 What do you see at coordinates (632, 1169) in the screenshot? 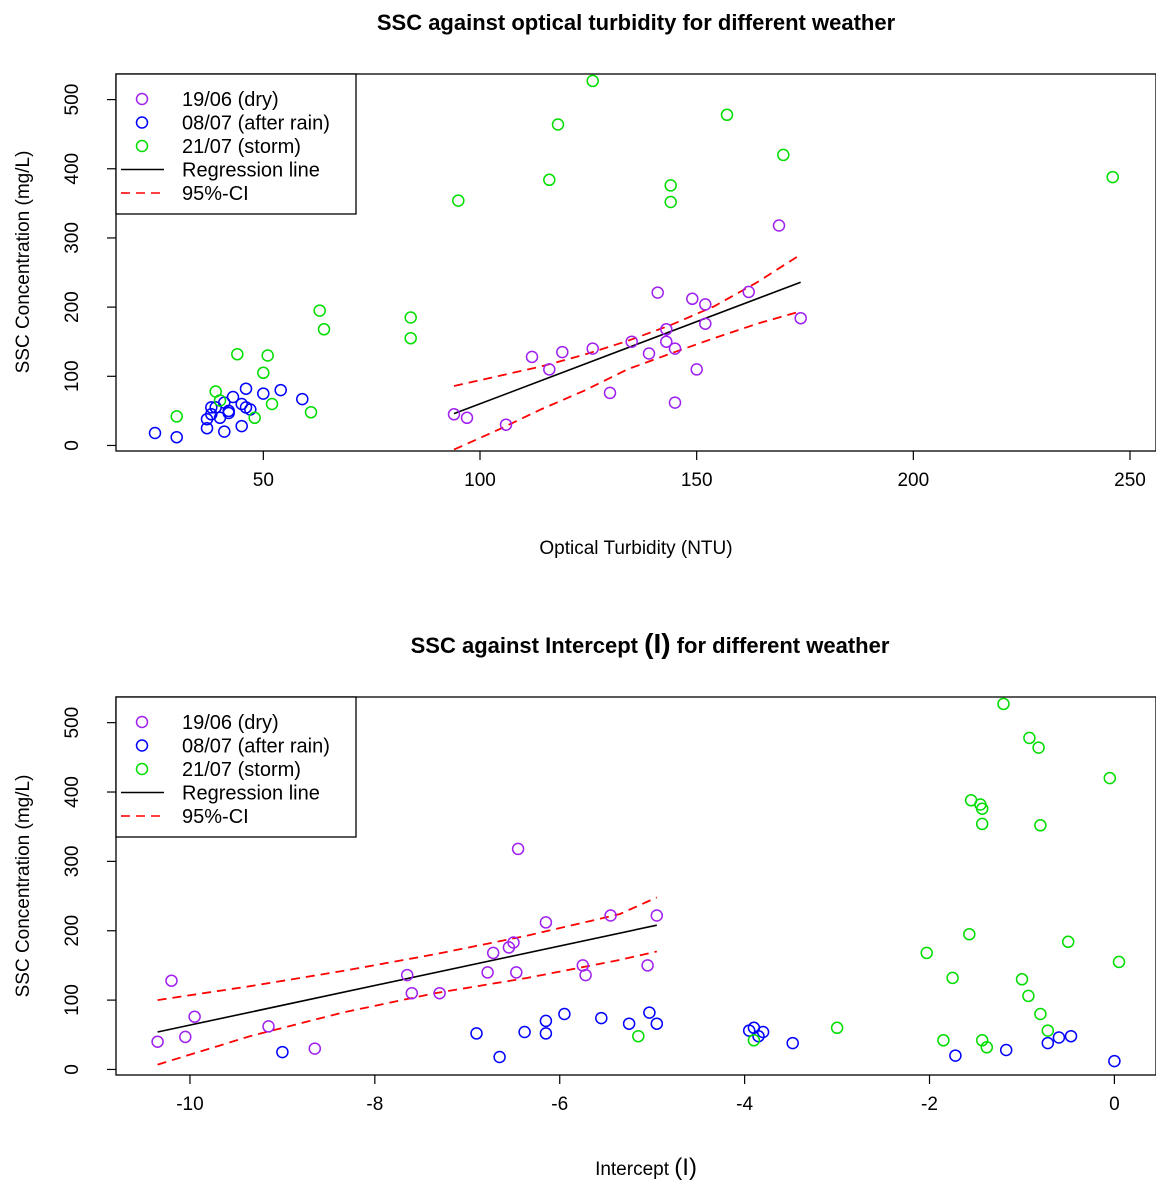
I see `x-axis-label-main: Intercept` at bounding box center [632, 1169].